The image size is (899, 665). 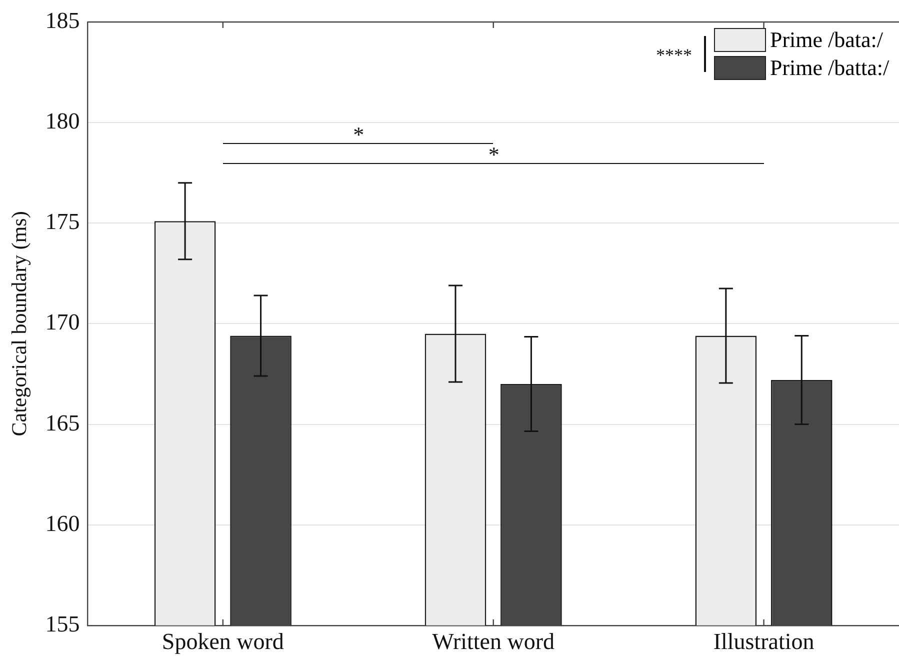 What do you see at coordinates (223, 641) in the screenshot?
I see `x-tick-label: Spoken word` at bounding box center [223, 641].